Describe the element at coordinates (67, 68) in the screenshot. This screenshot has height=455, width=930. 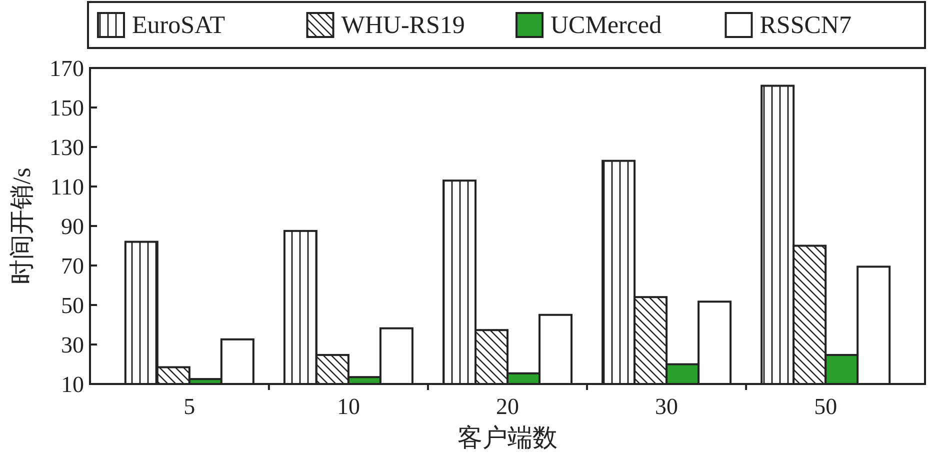
I see `y-tick-label: 170` at that location.